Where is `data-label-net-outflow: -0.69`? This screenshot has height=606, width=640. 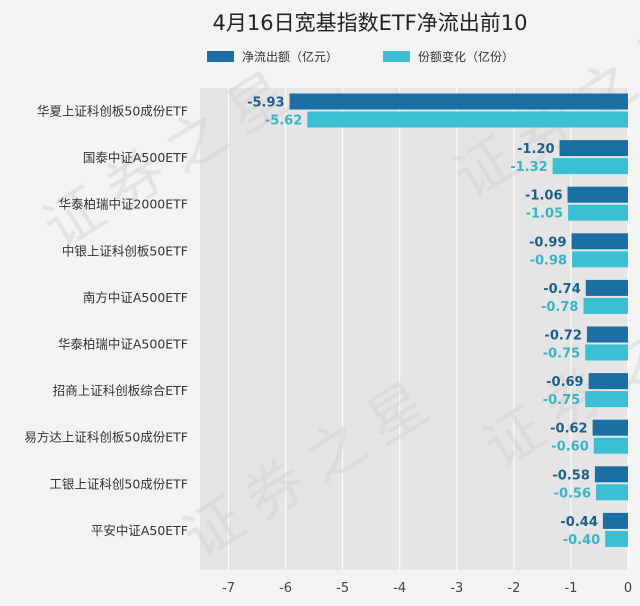 data-label-net-outflow: -0.69 is located at coordinates (564, 382).